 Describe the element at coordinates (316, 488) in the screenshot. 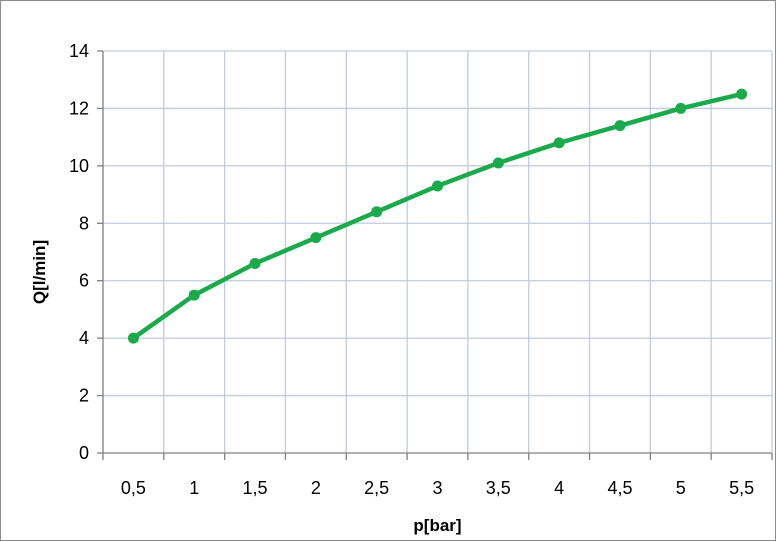

I see `x-tick-label: 2` at that location.